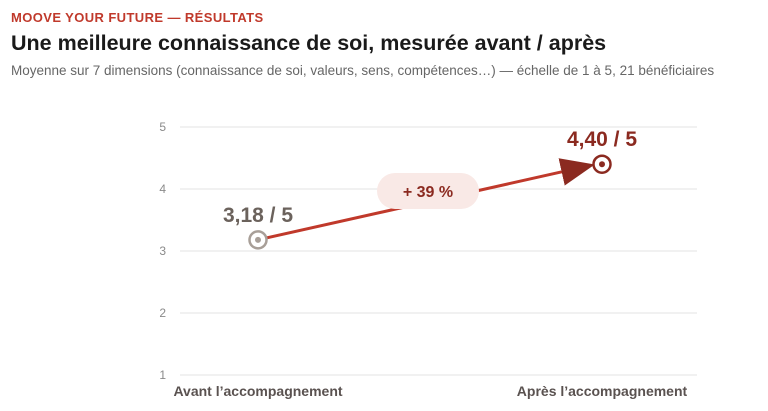  I want to click on change-badge-background, so click(428, 191).